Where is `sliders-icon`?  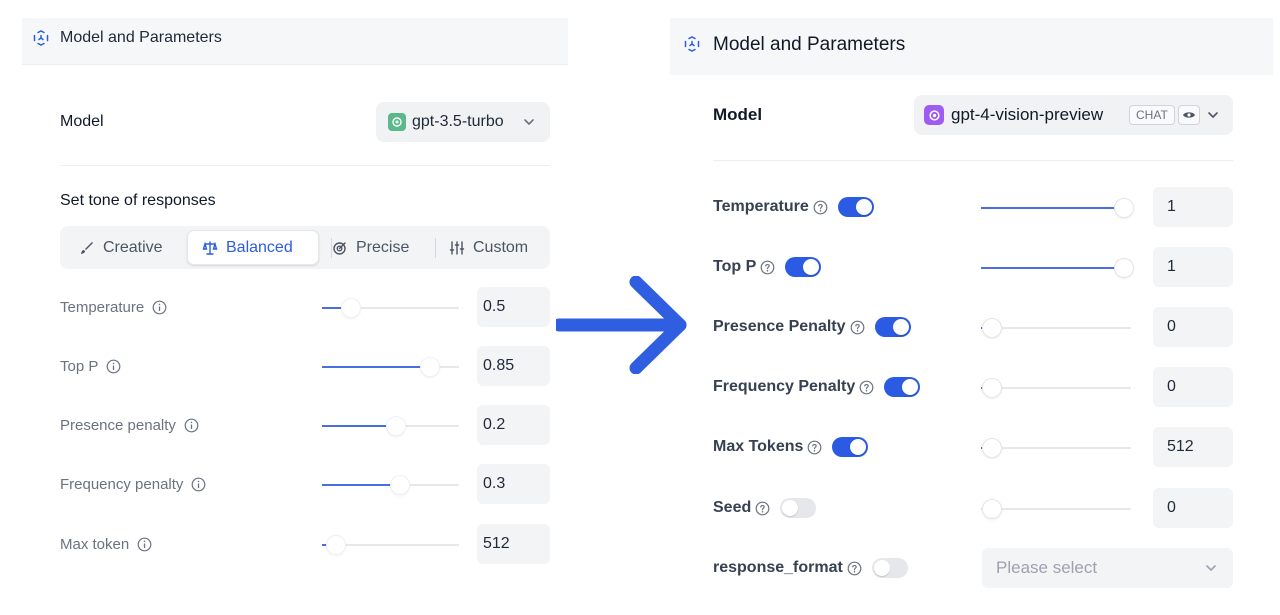
sliders-icon is located at coordinates (457, 247).